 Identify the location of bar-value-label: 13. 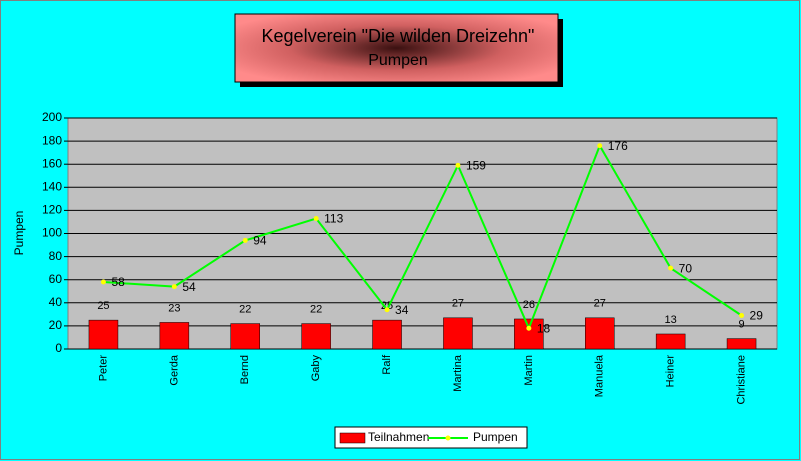
(671, 320).